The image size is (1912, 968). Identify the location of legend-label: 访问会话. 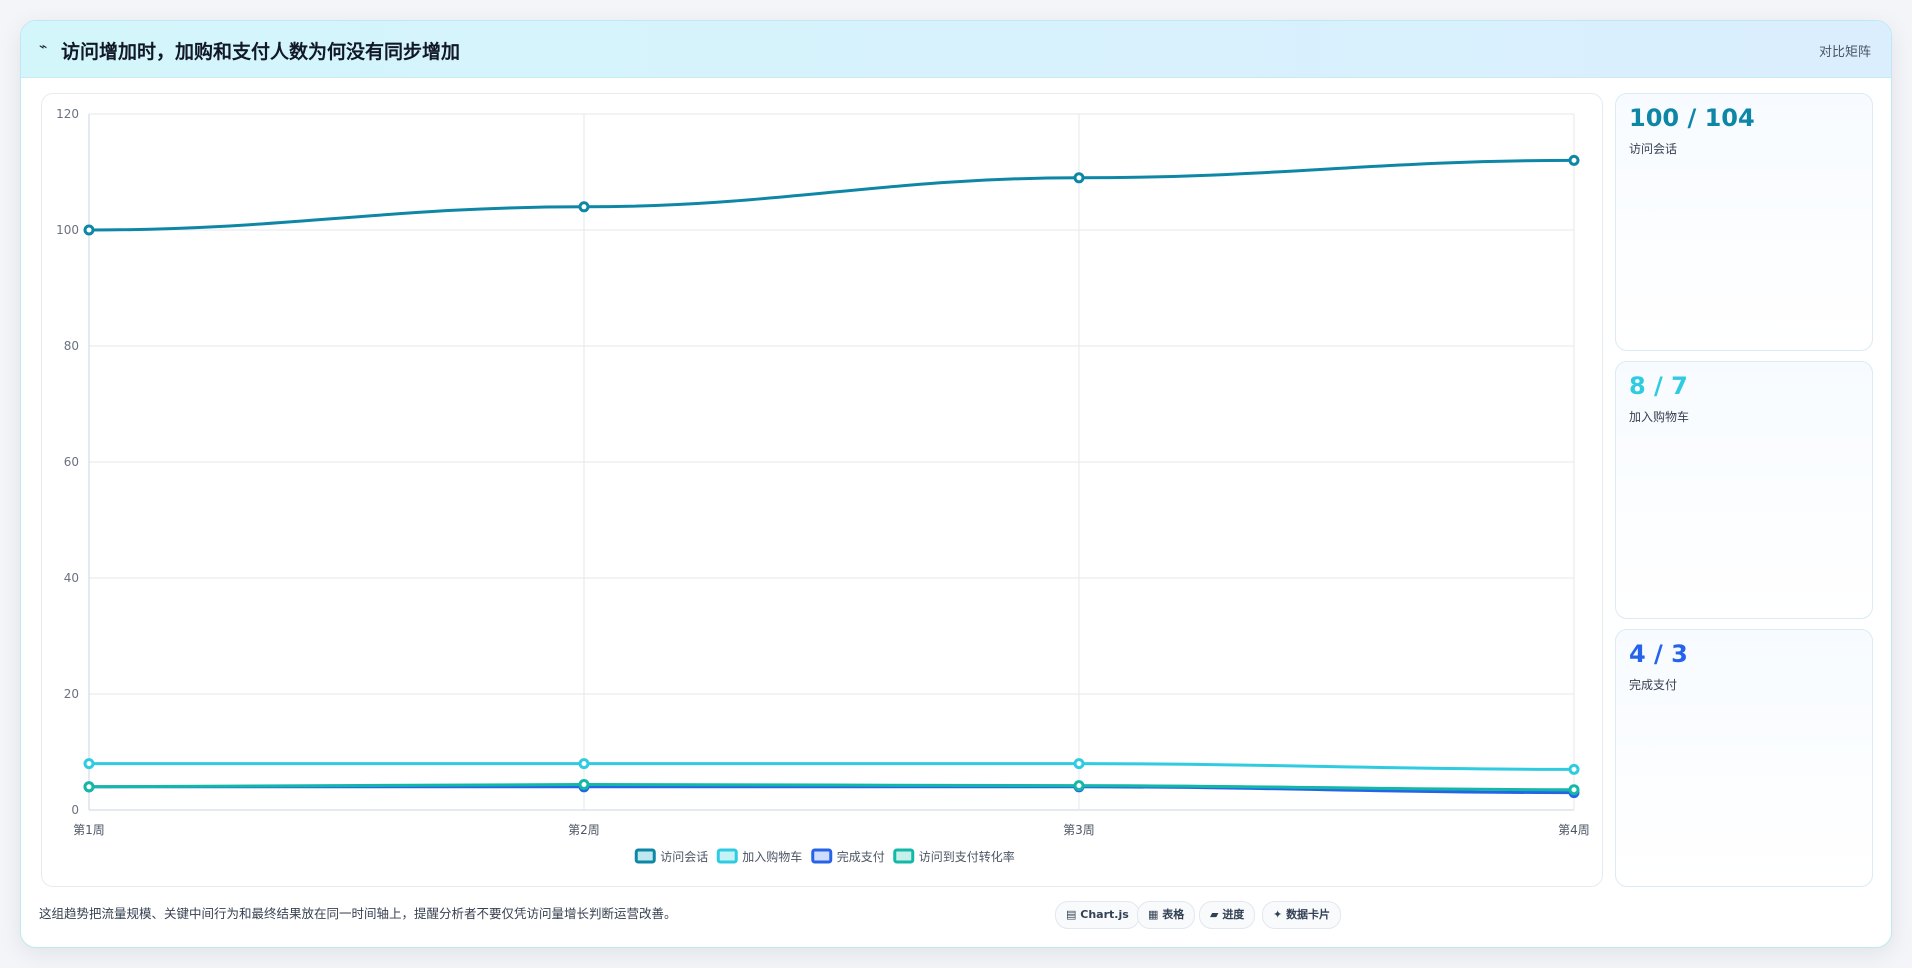
(684, 857).